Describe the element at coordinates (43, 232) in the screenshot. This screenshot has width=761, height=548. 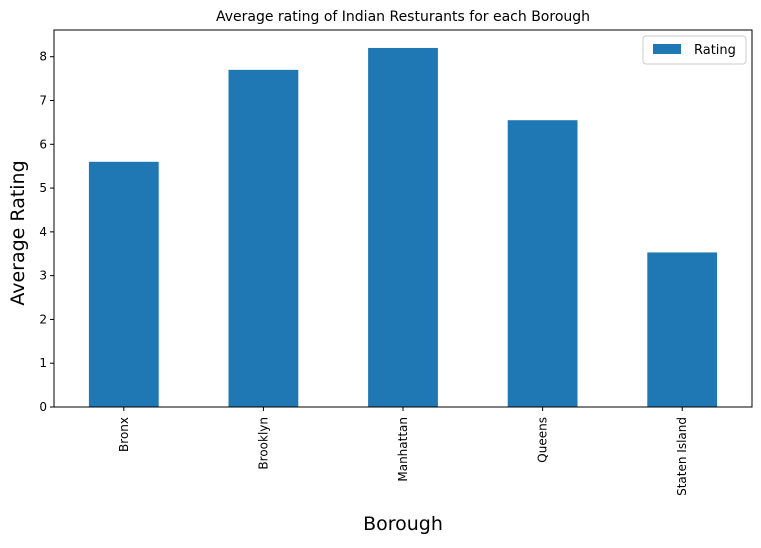
I see `y-tick-label: 4` at that location.